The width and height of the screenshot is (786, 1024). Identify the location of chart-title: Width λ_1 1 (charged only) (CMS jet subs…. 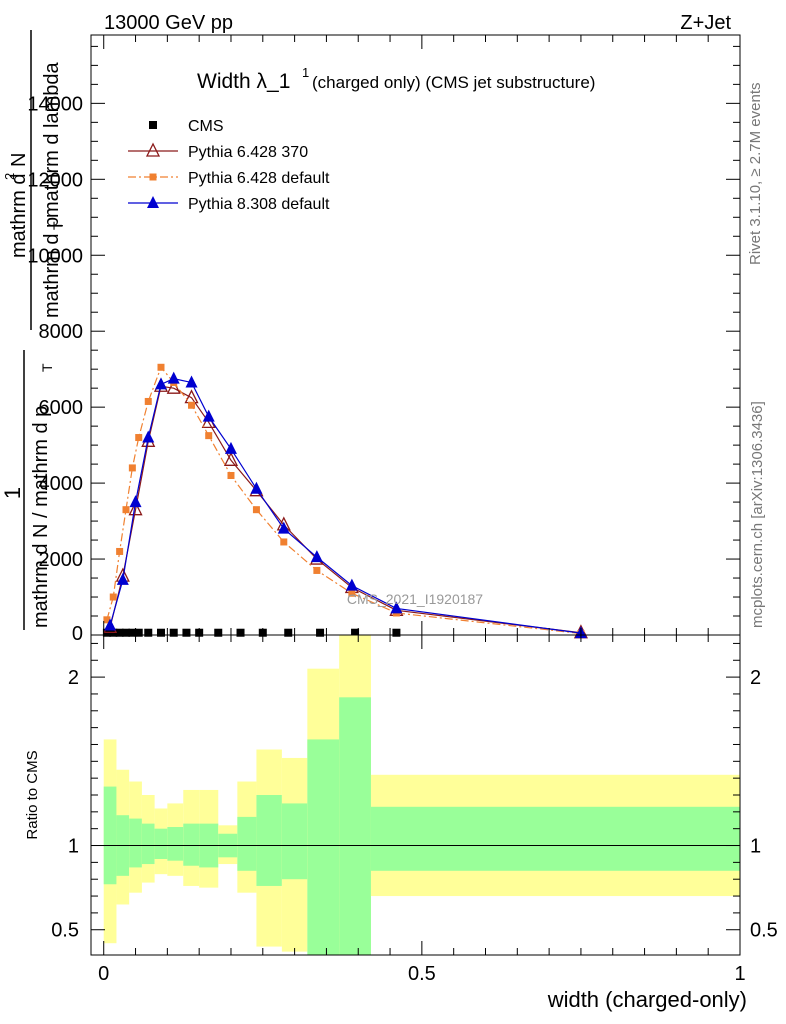
(396, 79).